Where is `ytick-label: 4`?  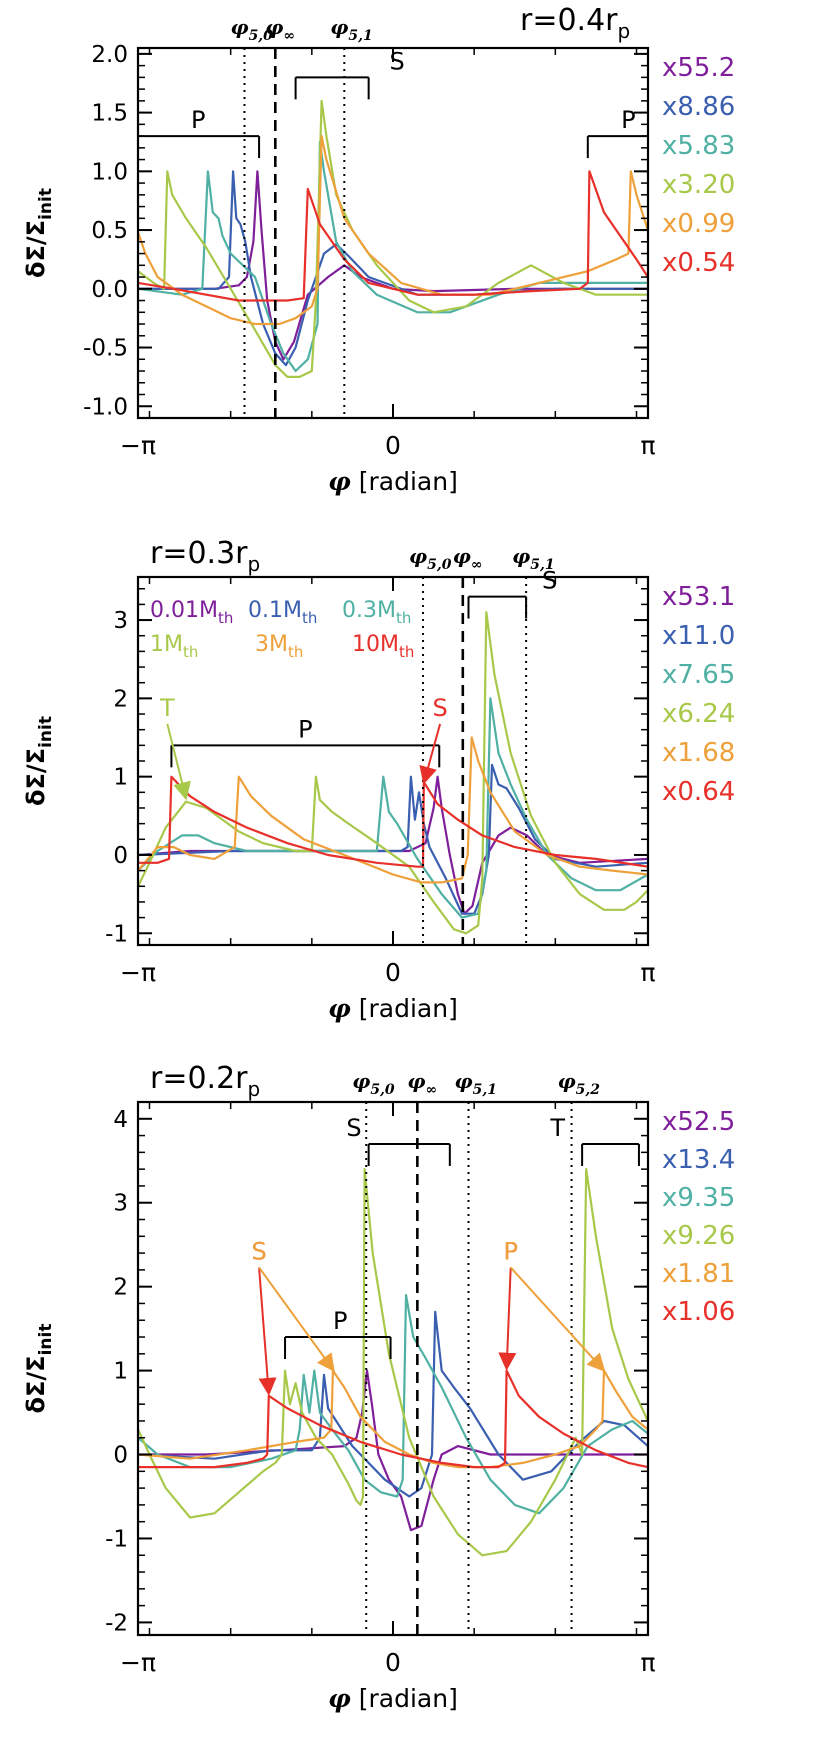 ytick-label: 4 is located at coordinates (120, 1120).